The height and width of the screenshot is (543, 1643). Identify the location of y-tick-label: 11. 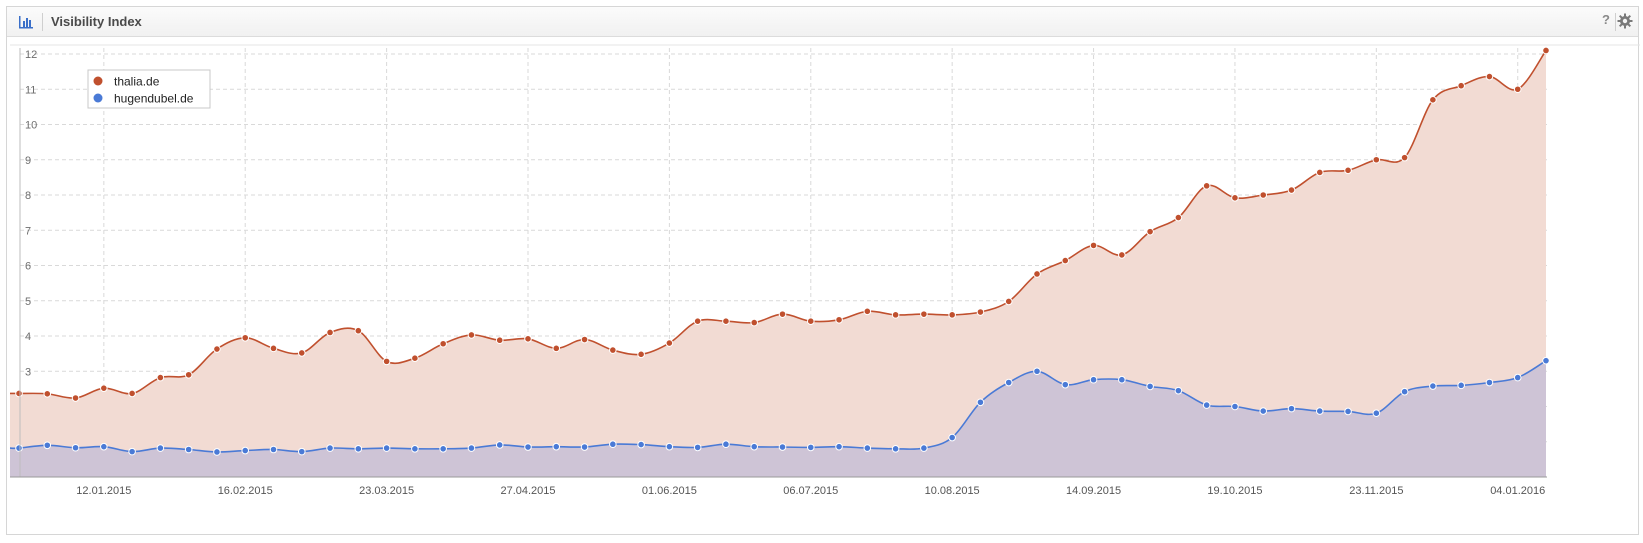
(30, 90).